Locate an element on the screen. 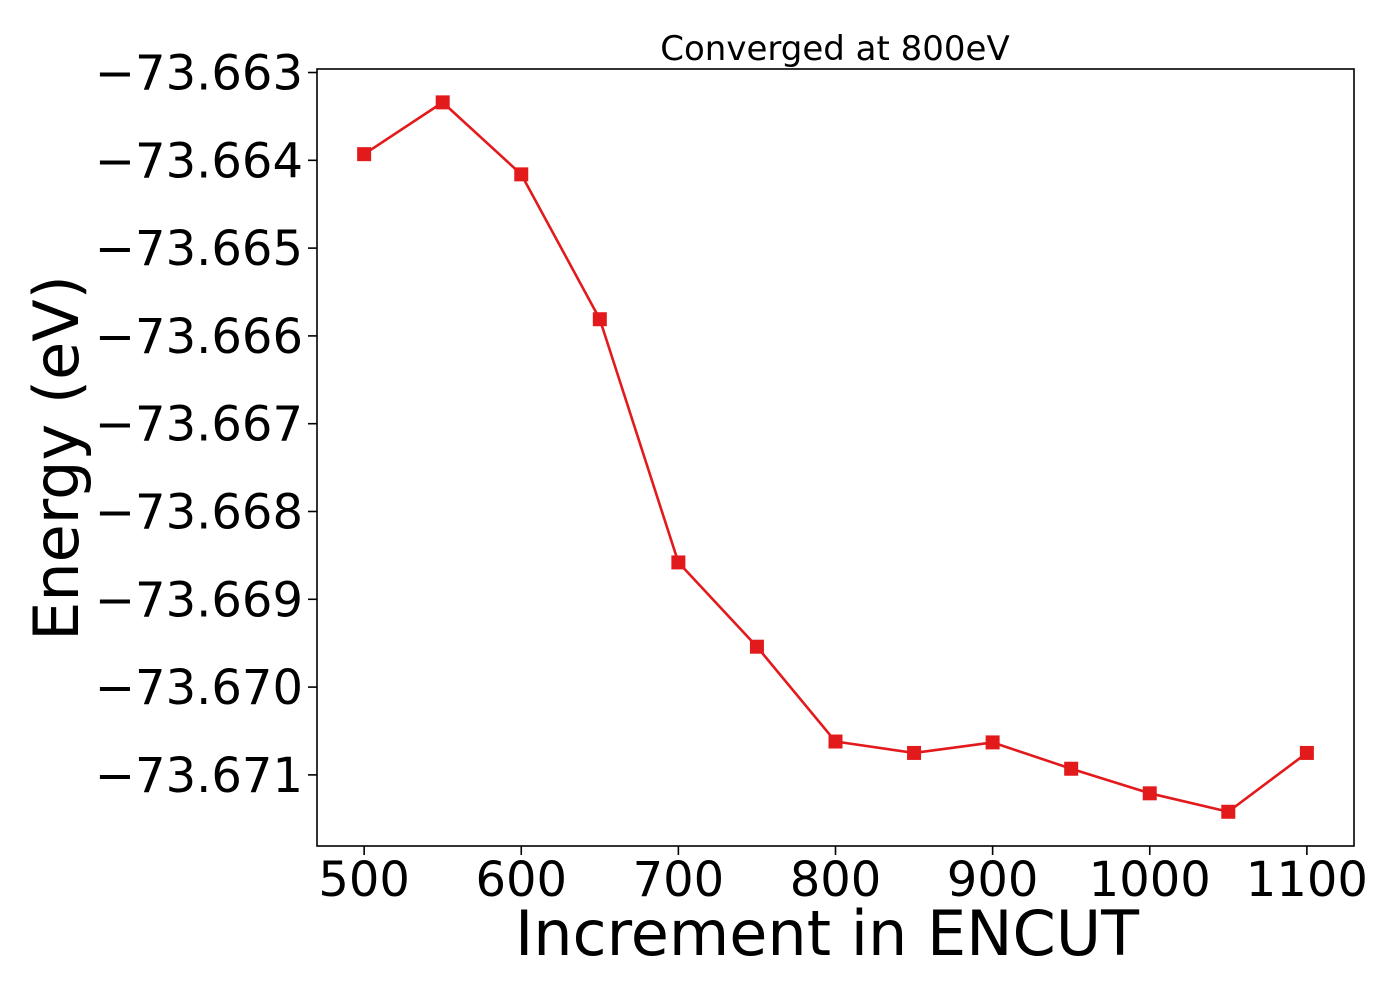 The image size is (1400, 1000). y-tick-label: −73.668 is located at coordinates (199, 512).